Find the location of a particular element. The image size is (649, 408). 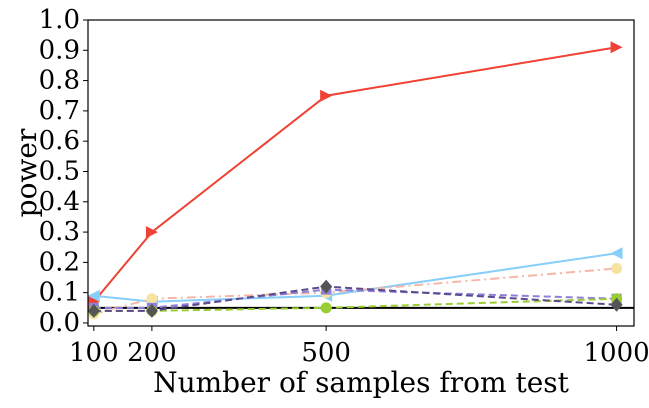

y-tick-label: 0.7 is located at coordinates (59, 111).